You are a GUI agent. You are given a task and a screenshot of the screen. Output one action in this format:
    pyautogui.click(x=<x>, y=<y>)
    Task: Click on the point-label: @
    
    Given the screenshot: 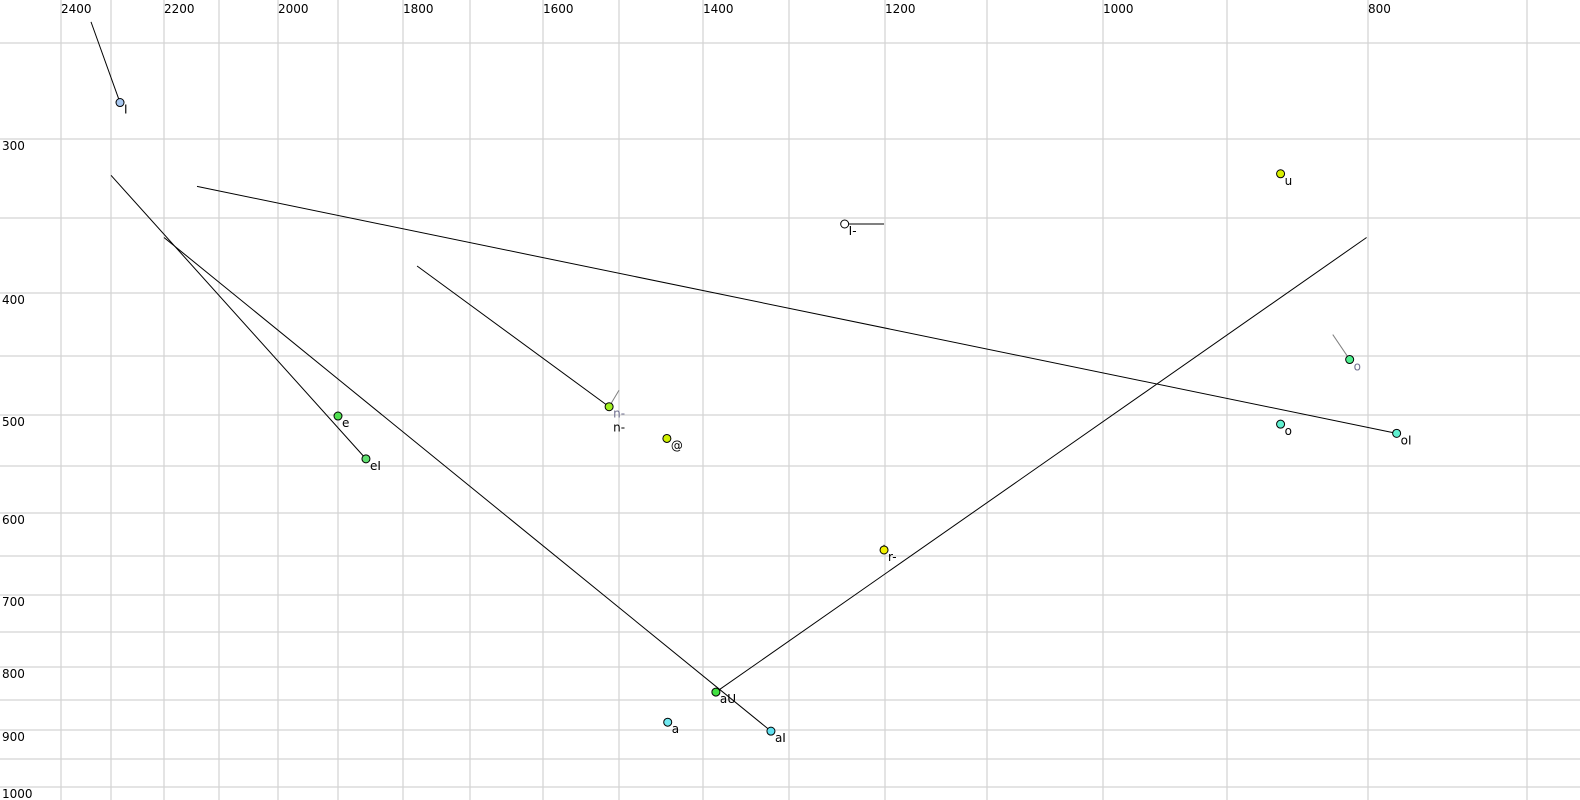 What is the action you would take?
    pyautogui.click(x=677, y=445)
    